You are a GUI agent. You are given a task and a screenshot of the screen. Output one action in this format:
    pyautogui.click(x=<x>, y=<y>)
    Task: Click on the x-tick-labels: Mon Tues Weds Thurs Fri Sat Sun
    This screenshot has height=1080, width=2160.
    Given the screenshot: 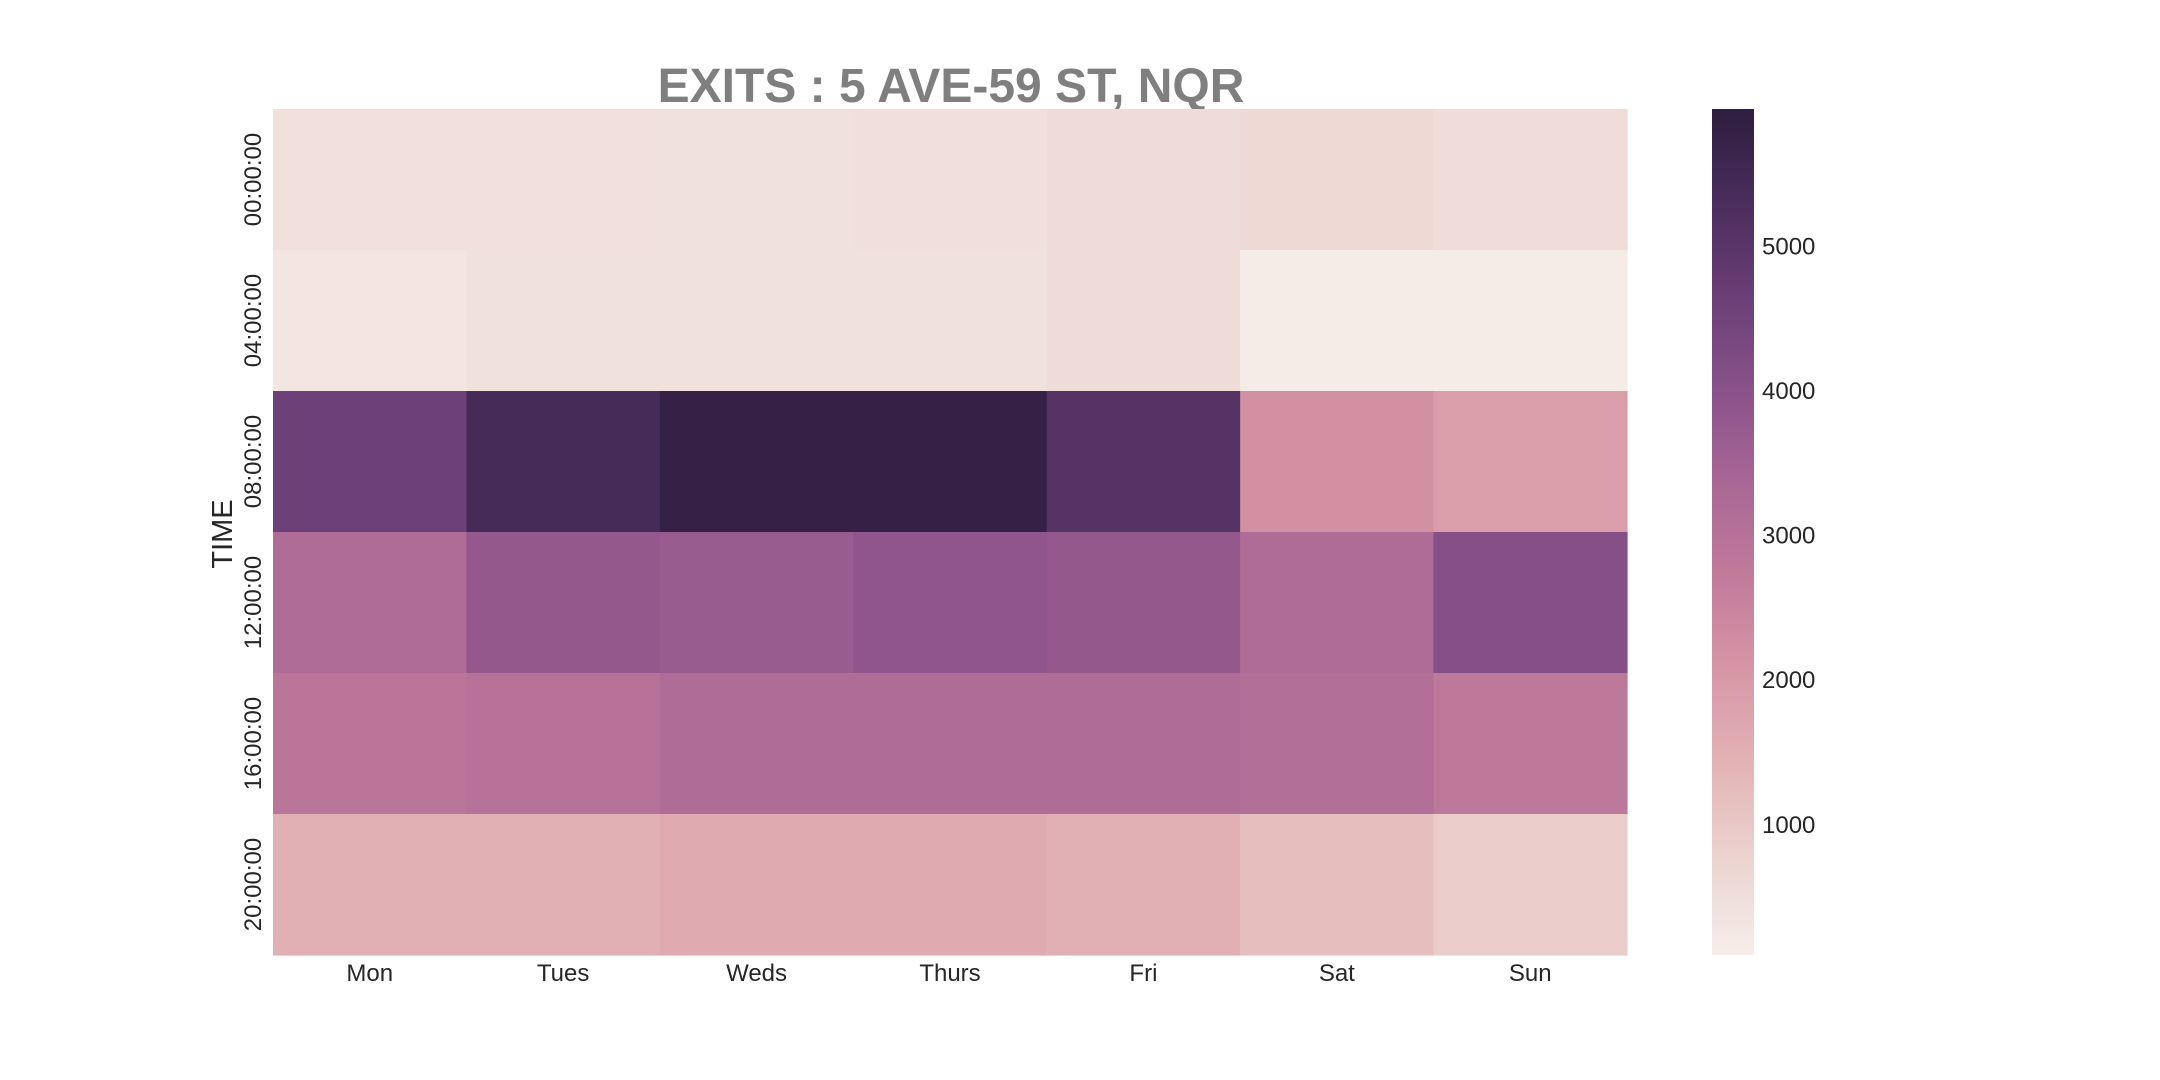 What is the action you would take?
    pyautogui.click(x=948, y=973)
    